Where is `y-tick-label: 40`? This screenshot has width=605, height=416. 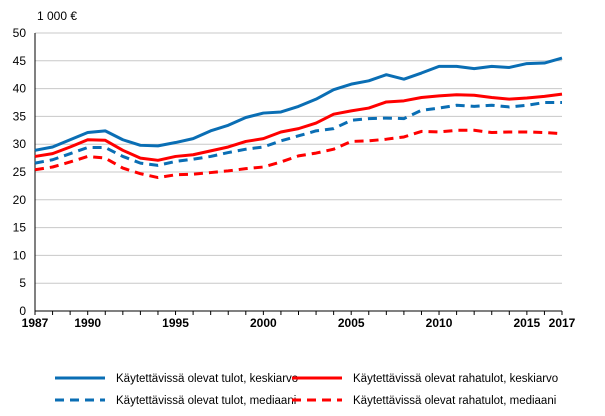
y-tick-label: 40 is located at coordinates (20, 89).